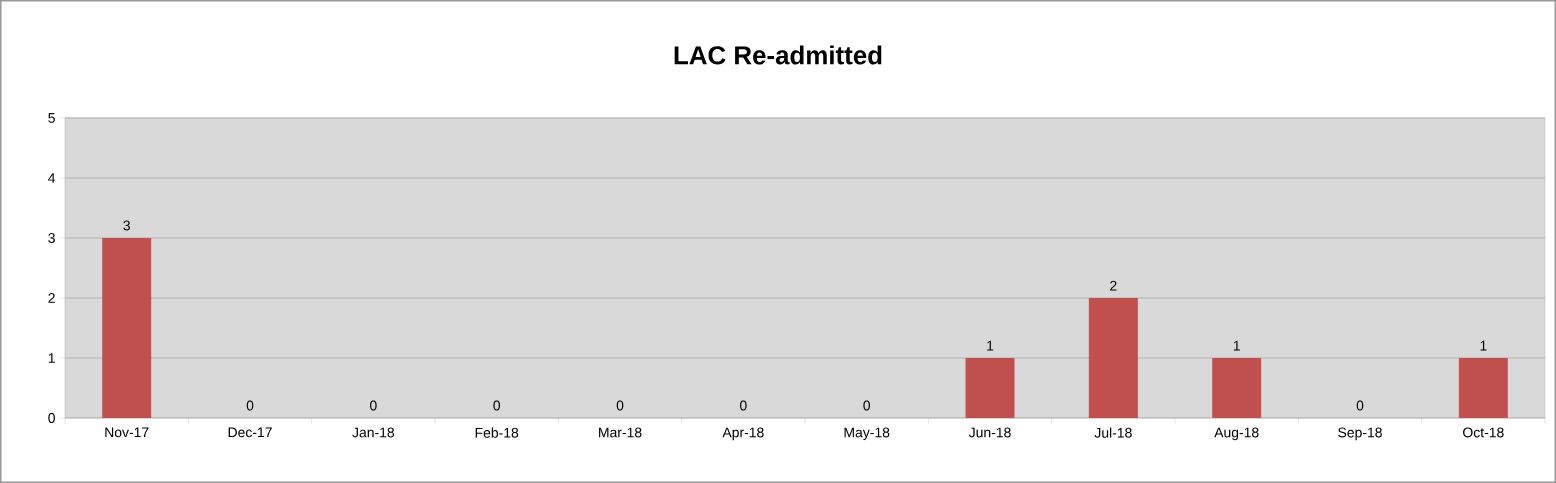  Describe the element at coordinates (867, 434) in the screenshot. I see `x-tick-label: May-18` at that location.